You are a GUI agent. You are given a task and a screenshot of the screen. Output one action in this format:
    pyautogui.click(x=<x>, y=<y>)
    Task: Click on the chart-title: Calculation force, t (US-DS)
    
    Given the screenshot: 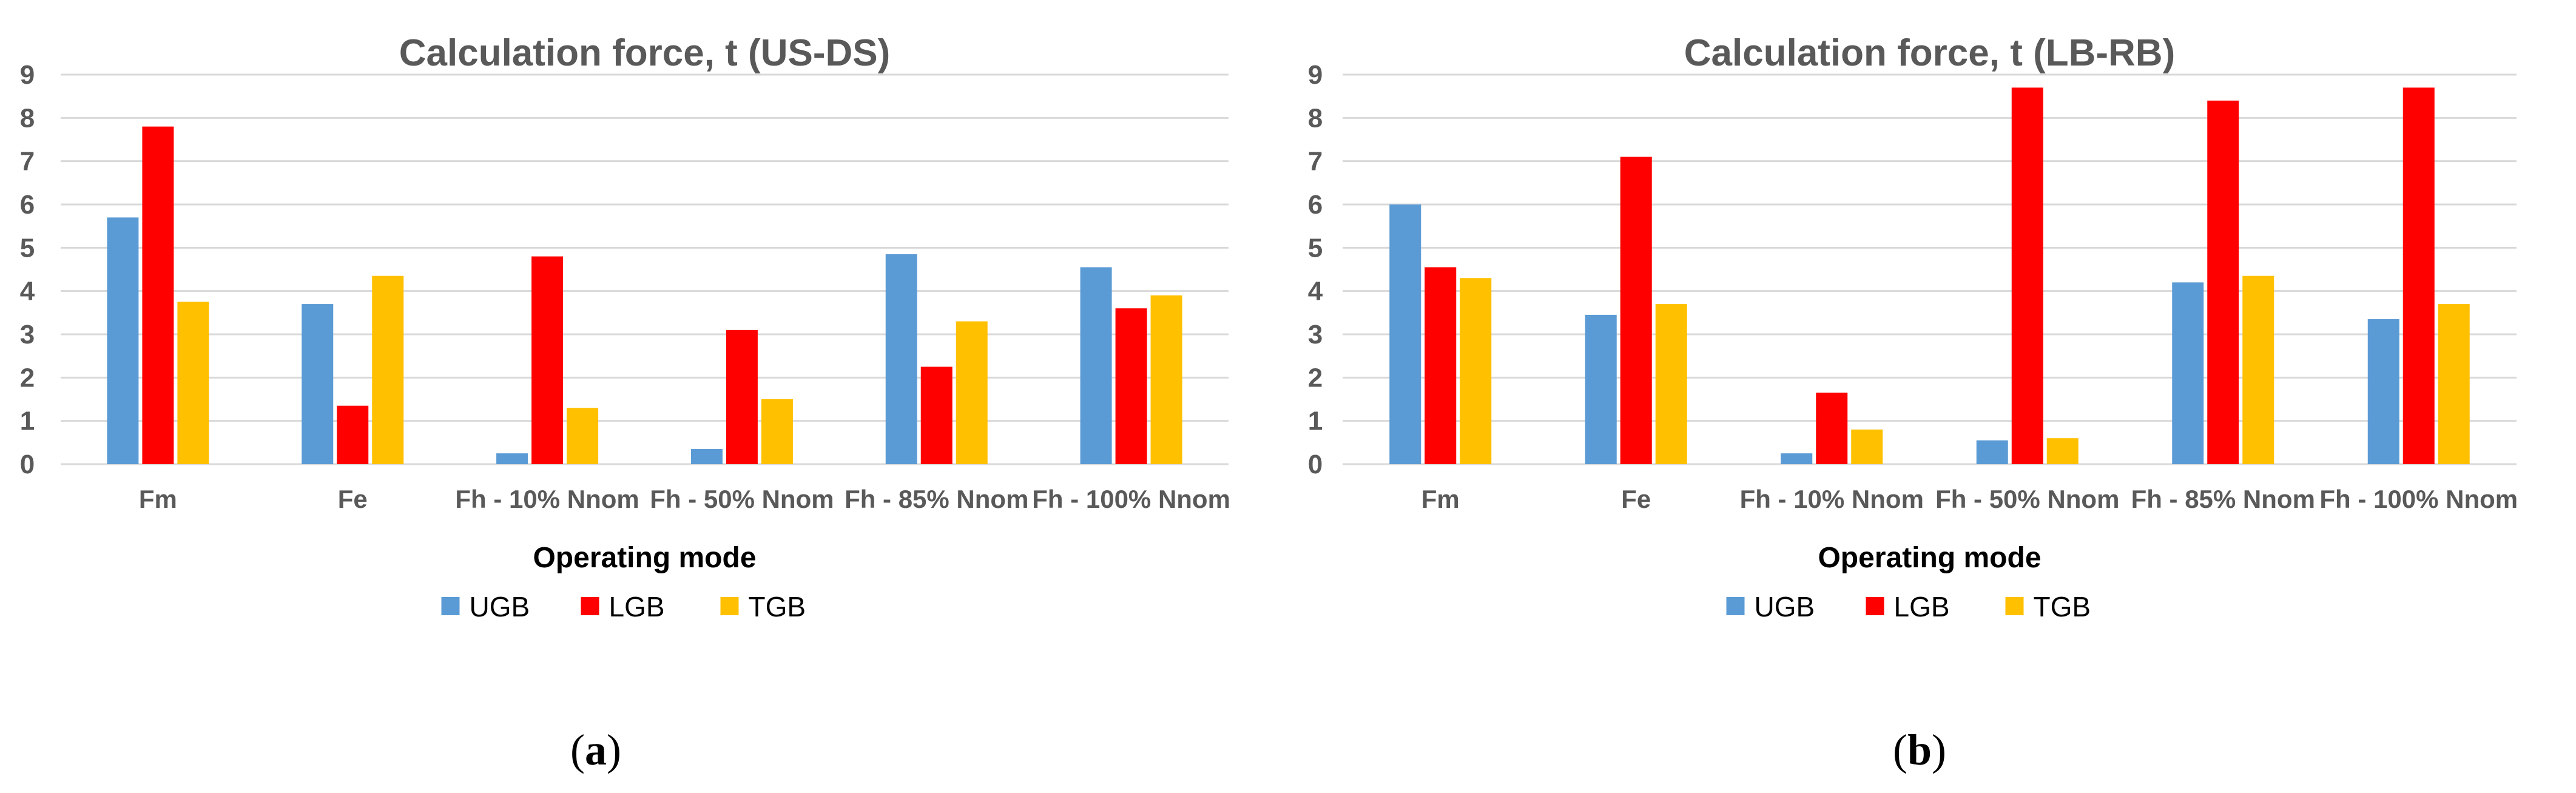 What is the action you would take?
    pyautogui.click(x=645, y=53)
    